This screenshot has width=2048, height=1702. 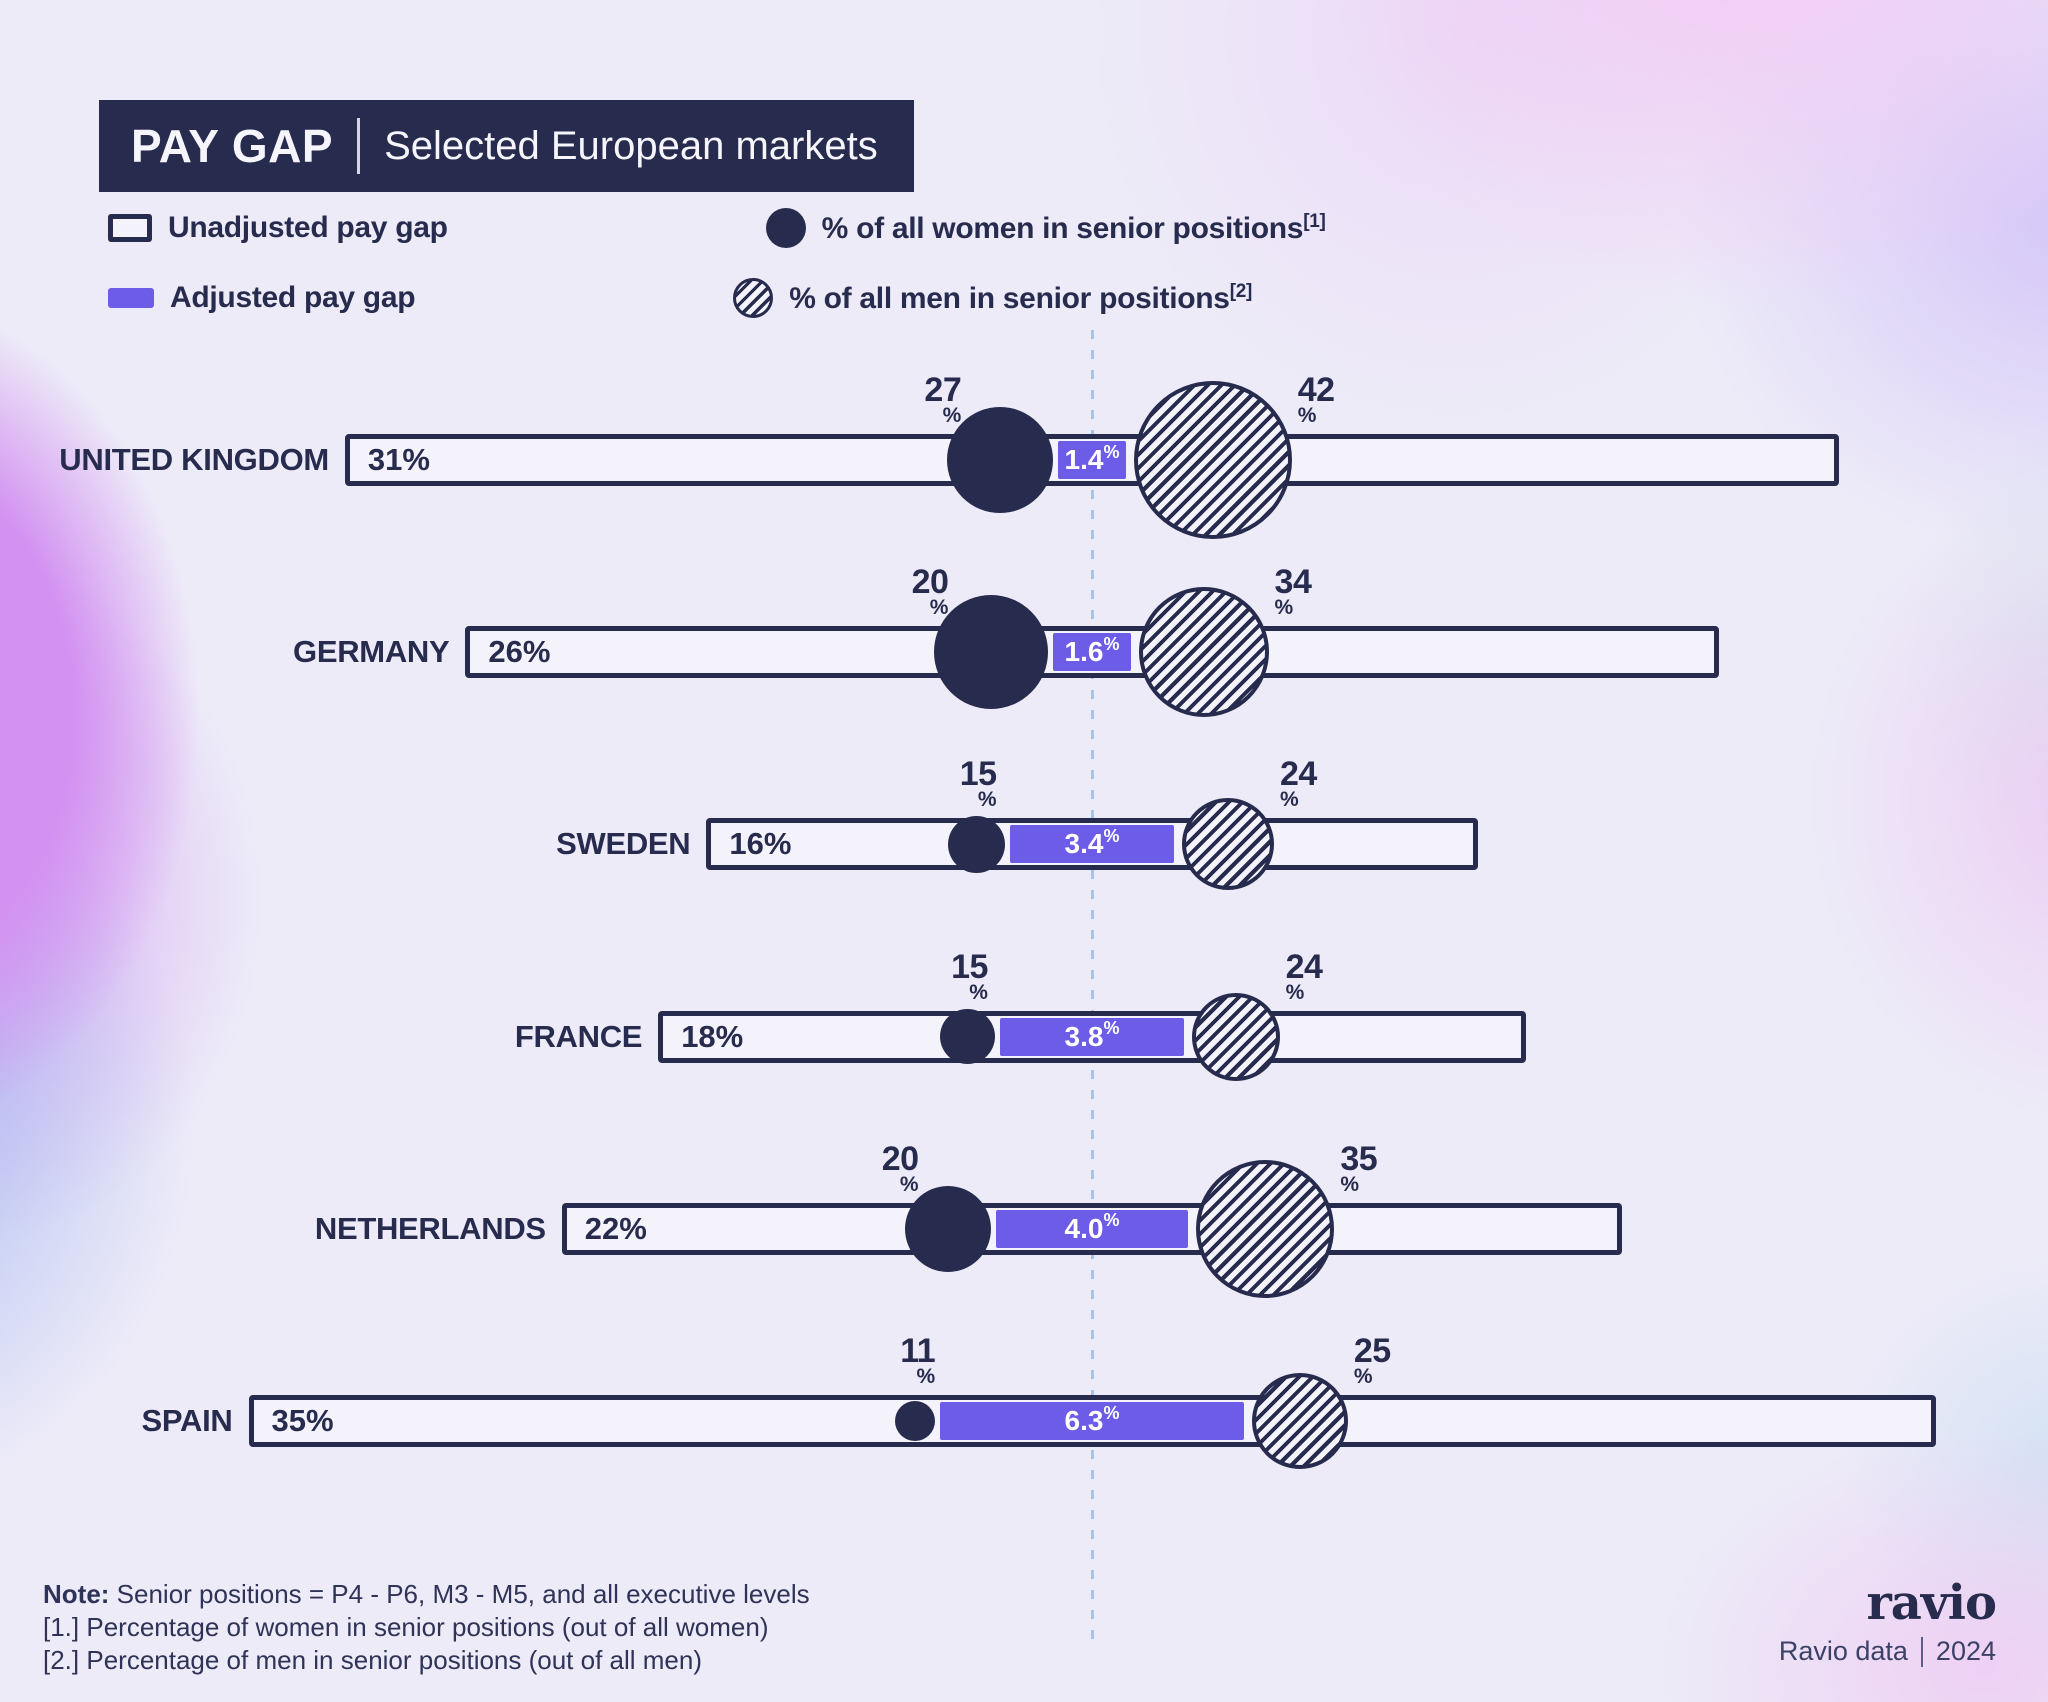 What do you see at coordinates (615, 1228) in the screenshot?
I see `unadjusted-value: 22%` at bounding box center [615, 1228].